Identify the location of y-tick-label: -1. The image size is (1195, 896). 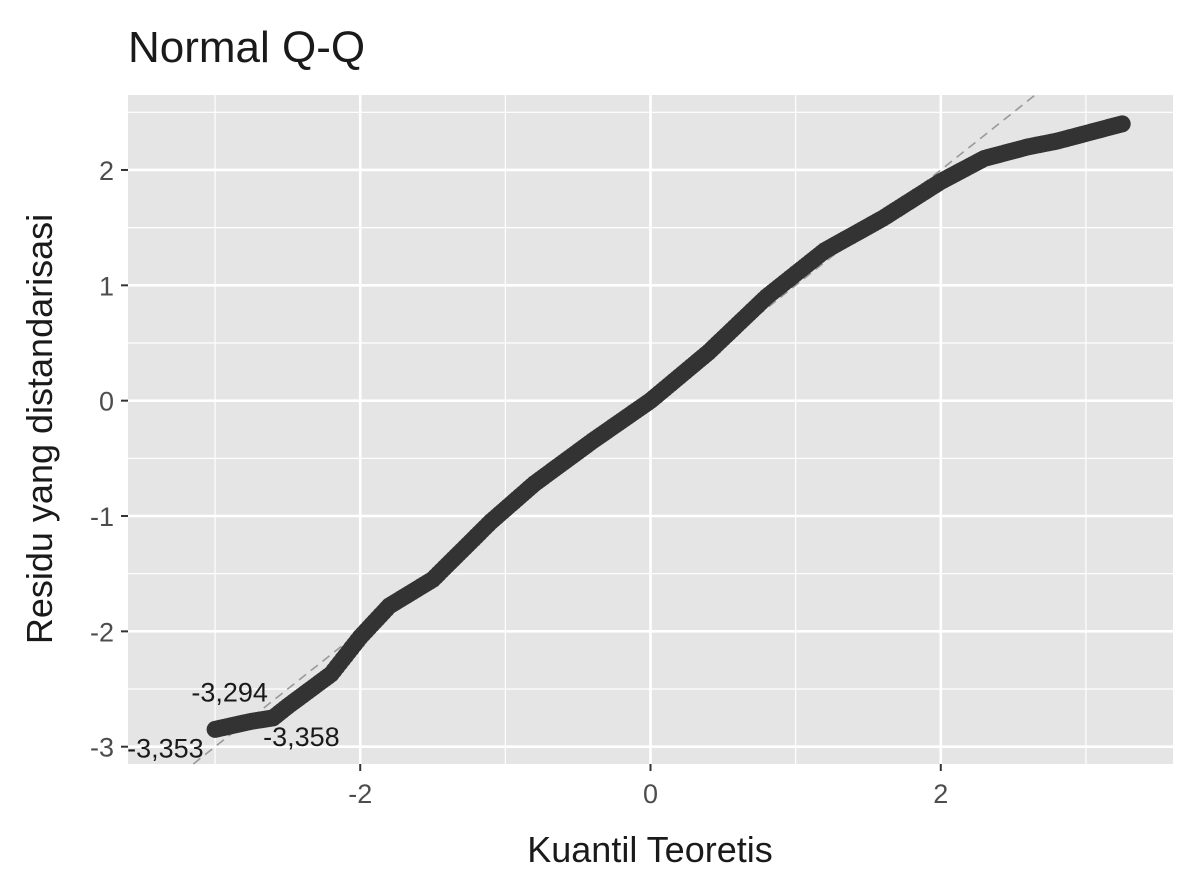
(102, 517).